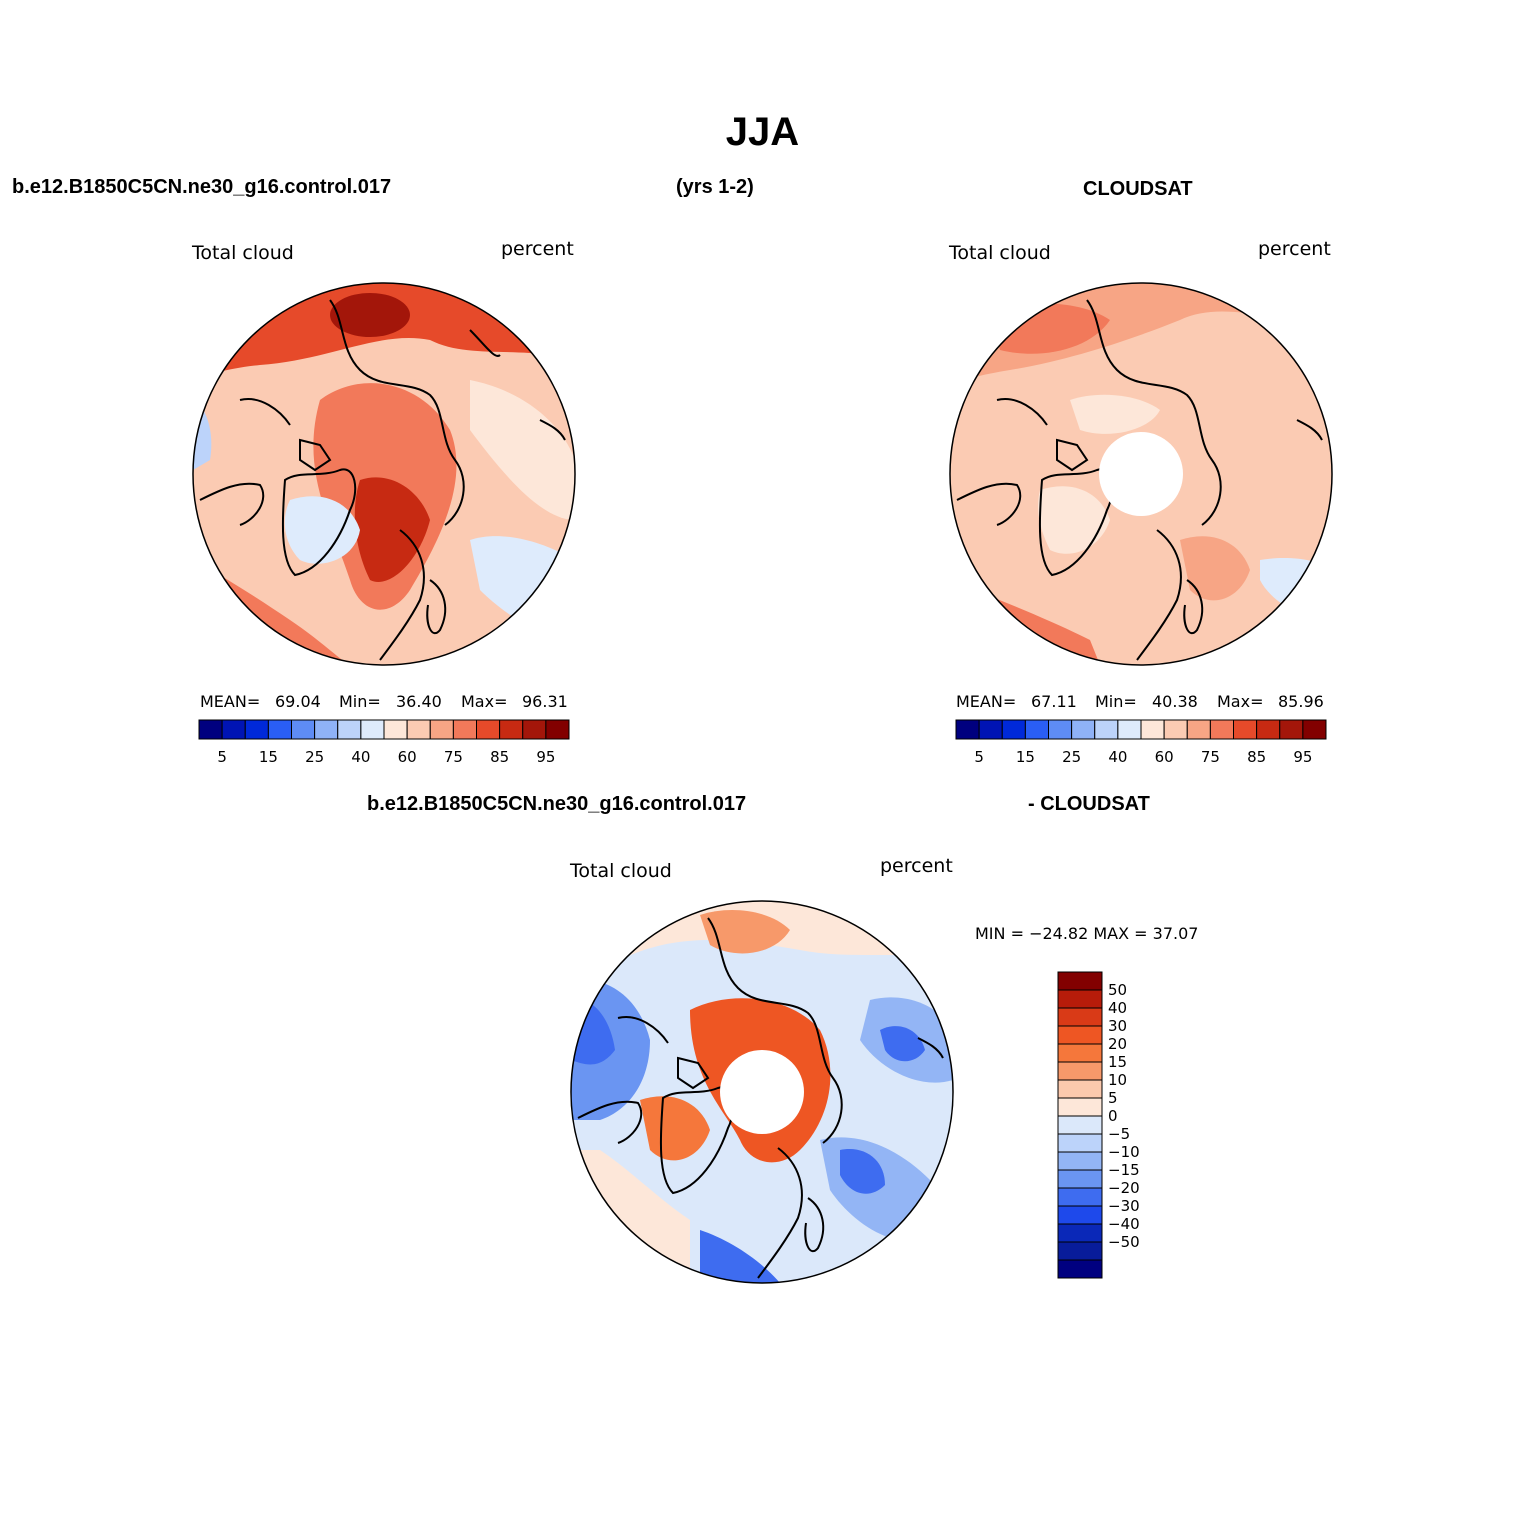 This screenshot has width=1525, height=1525. What do you see at coordinates (1117, 1008) in the screenshot?
I see `diff-colorbar-tick-label: 40` at bounding box center [1117, 1008].